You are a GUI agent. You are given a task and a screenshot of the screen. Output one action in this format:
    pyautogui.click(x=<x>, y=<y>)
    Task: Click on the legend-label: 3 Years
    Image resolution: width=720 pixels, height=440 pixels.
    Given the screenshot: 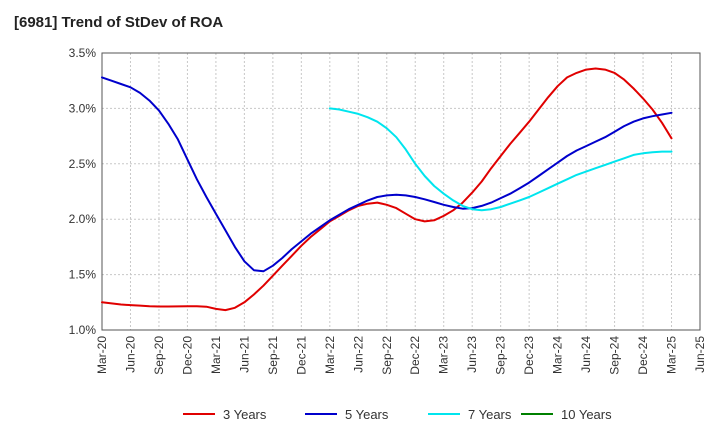 What is the action you would take?
    pyautogui.click(x=245, y=414)
    